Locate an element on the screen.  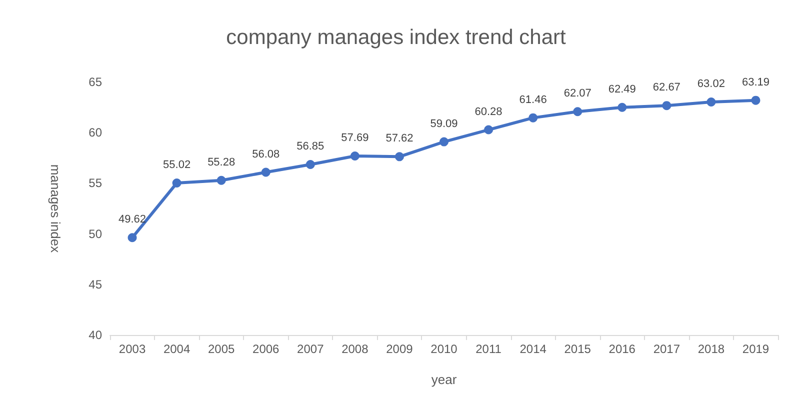
x-tick-label: 2014 is located at coordinates (533, 349).